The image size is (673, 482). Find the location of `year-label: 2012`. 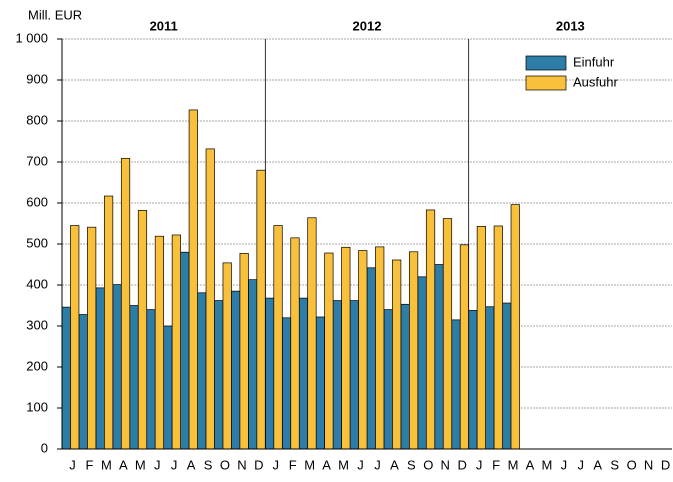

year-label: 2012 is located at coordinates (367, 25).